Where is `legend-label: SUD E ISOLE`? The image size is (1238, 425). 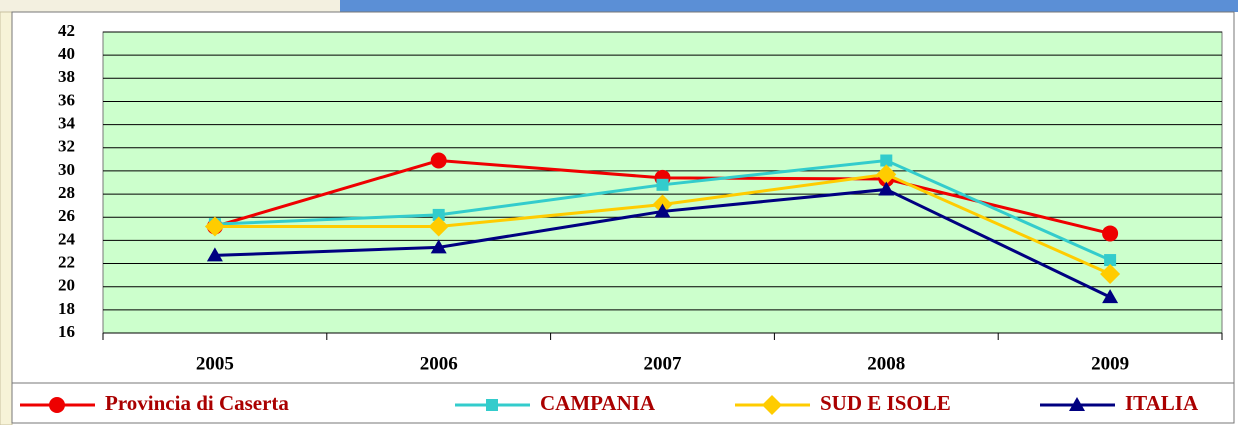
legend-label: SUD E ISOLE is located at coordinates (885, 403).